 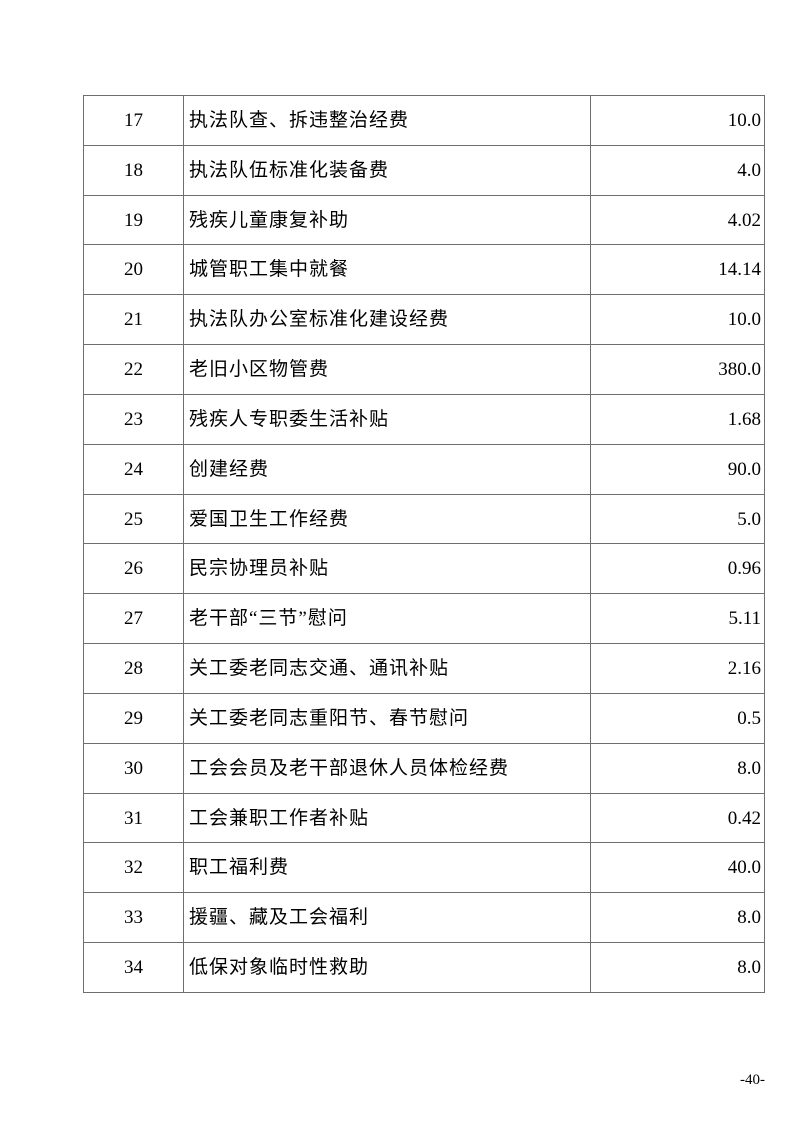 What do you see at coordinates (752, 1080) in the screenshot?
I see `page-number: -40-` at bounding box center [752, 1080].